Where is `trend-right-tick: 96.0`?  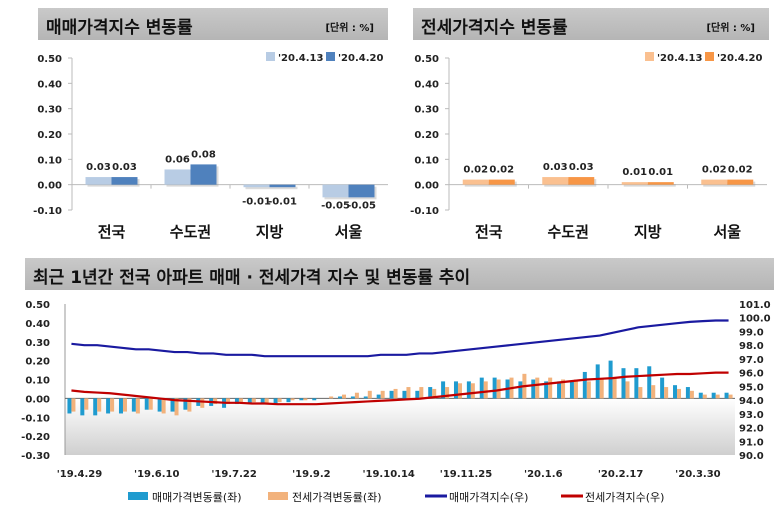 trend-right-tick: 96.0 is located at coordinates (751, 374).